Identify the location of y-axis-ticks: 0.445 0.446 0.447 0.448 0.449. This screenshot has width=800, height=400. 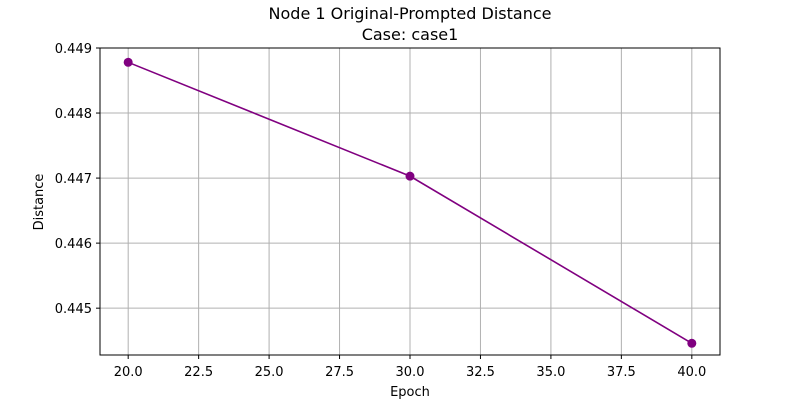
(77, 179).